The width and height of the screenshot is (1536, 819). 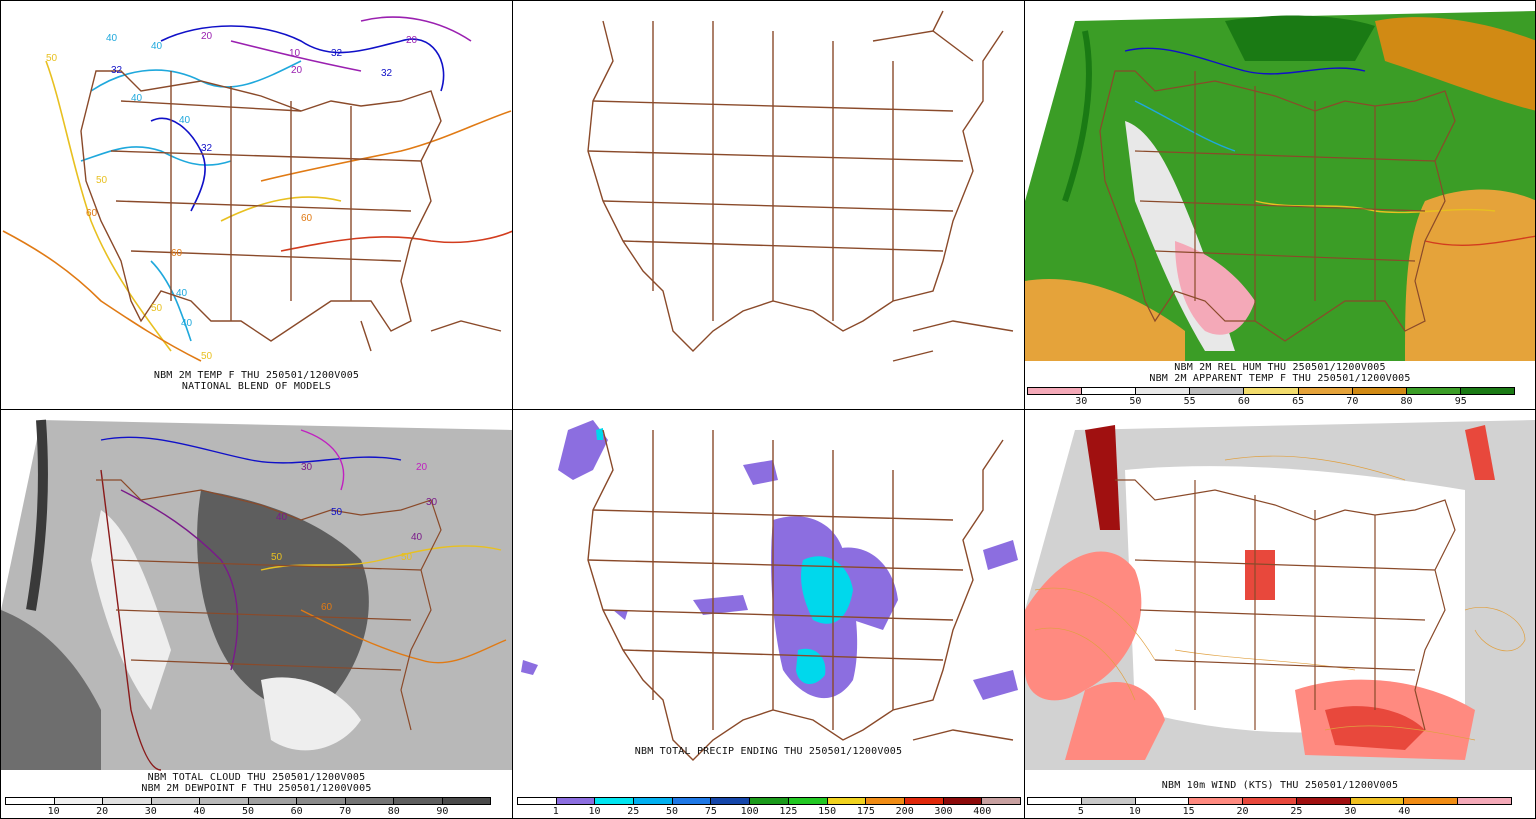 I want to click on relhum-tick-label: 80, so click(x=1406, y=401).